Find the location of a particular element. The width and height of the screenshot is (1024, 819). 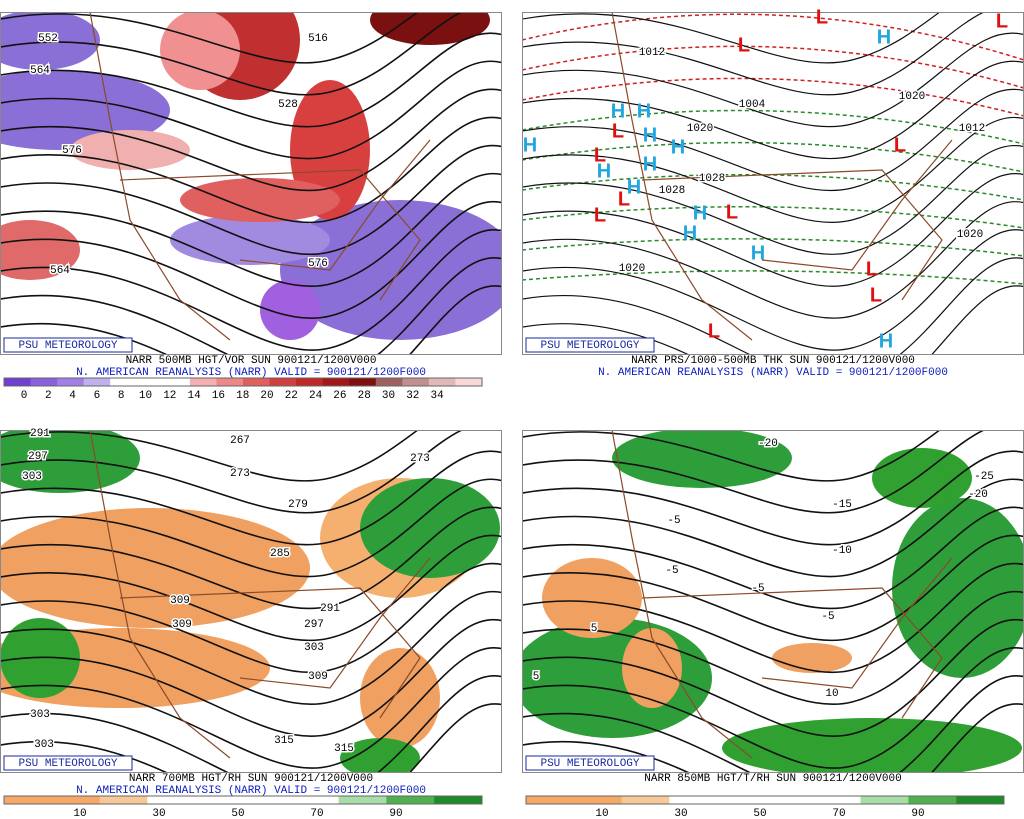

colorbar-label: 26 is located at coordinates (339, 396).